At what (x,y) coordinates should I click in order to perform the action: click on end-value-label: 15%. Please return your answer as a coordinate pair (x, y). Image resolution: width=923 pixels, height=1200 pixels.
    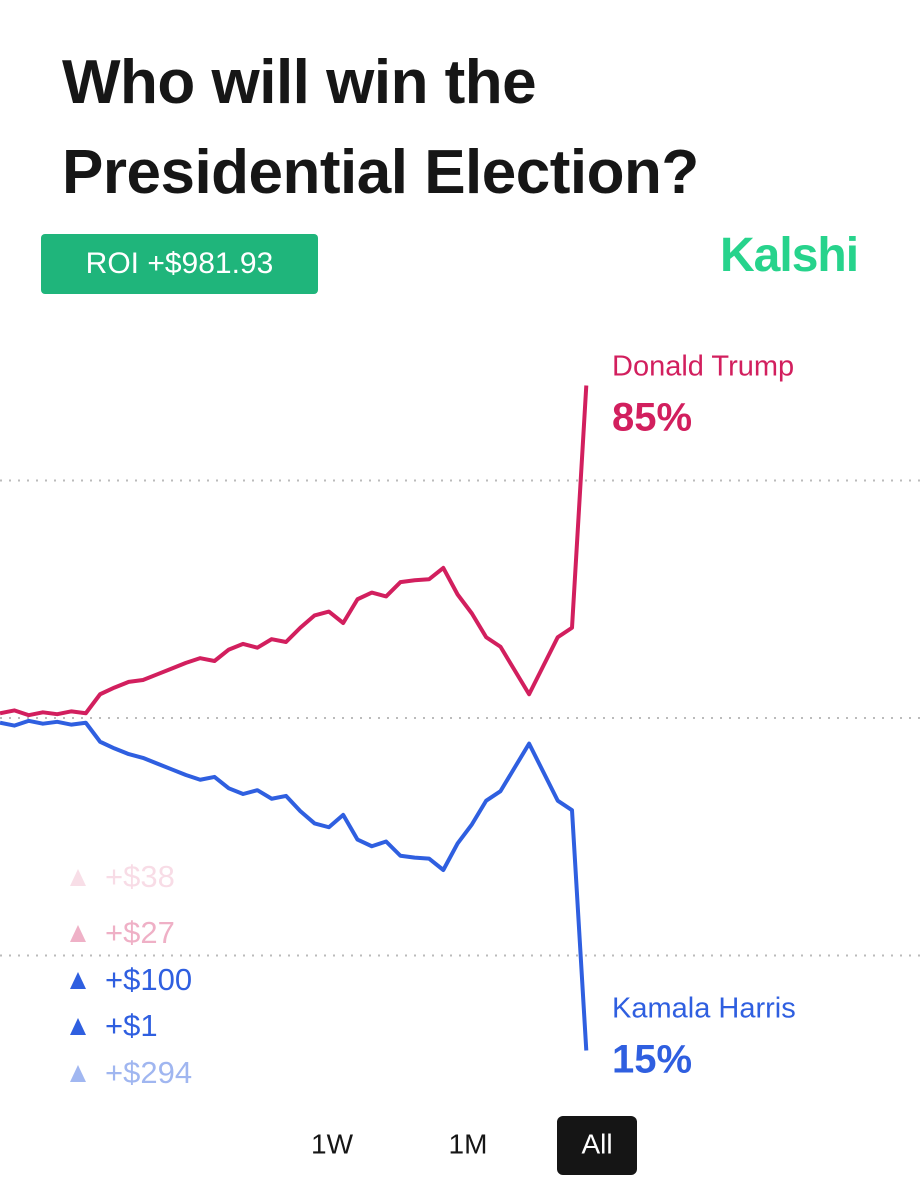
    Looking at the image, I should click on (652, 1060).